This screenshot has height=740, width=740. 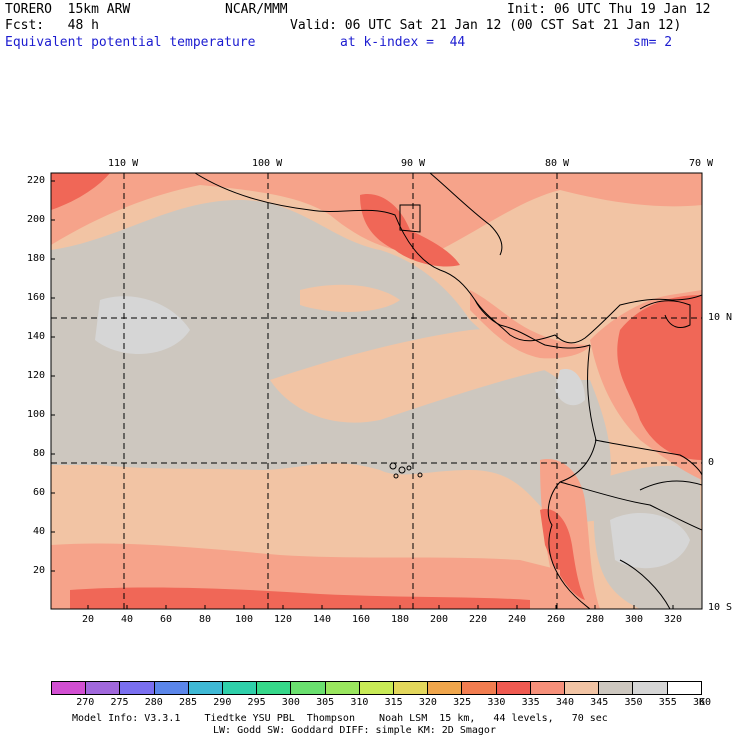 I want to click on y-tick: 60, so click(x=39, y=492).